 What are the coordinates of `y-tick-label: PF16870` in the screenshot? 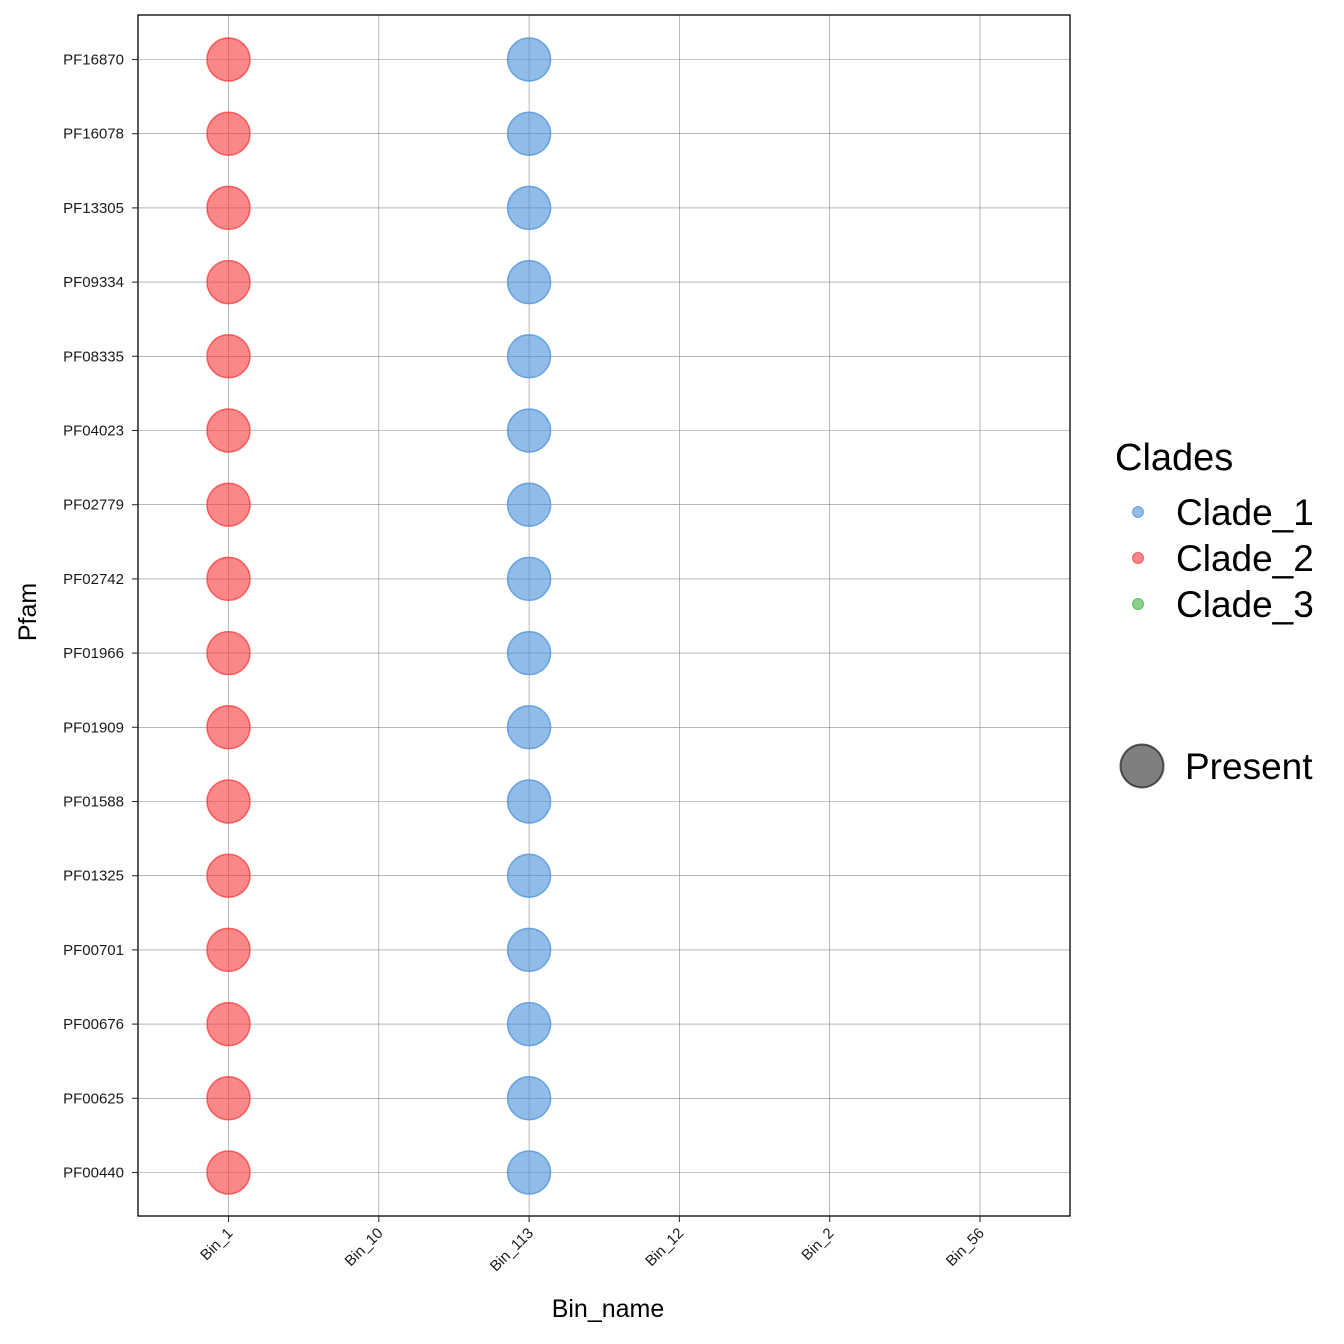 It's located at (93, 60).